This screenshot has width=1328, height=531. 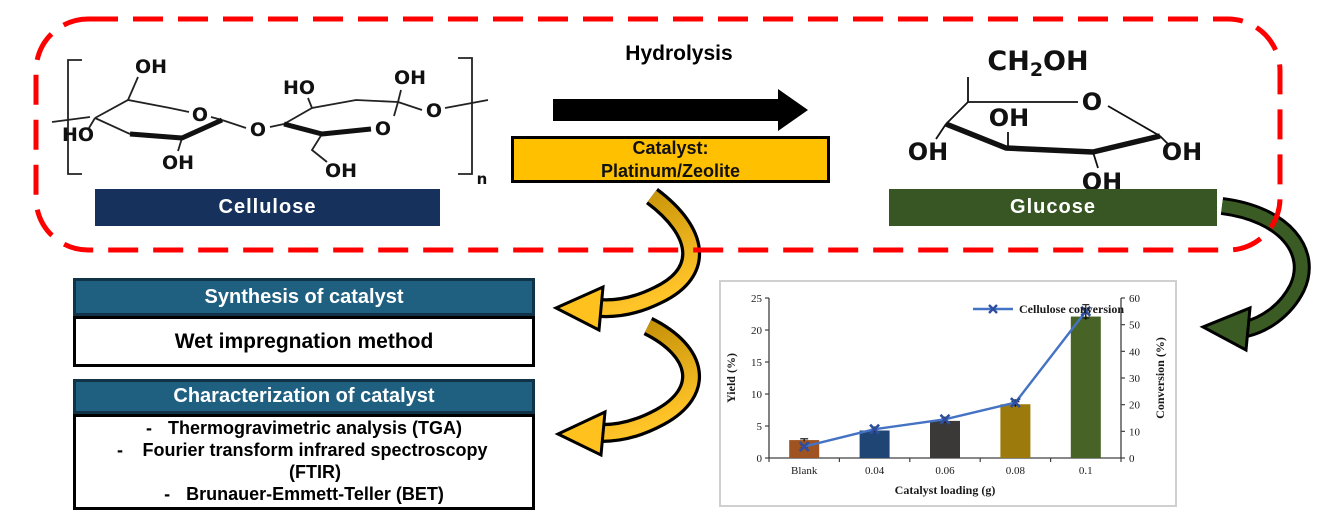 I want to click on subscript-n: n, so click(x=482, y=179).